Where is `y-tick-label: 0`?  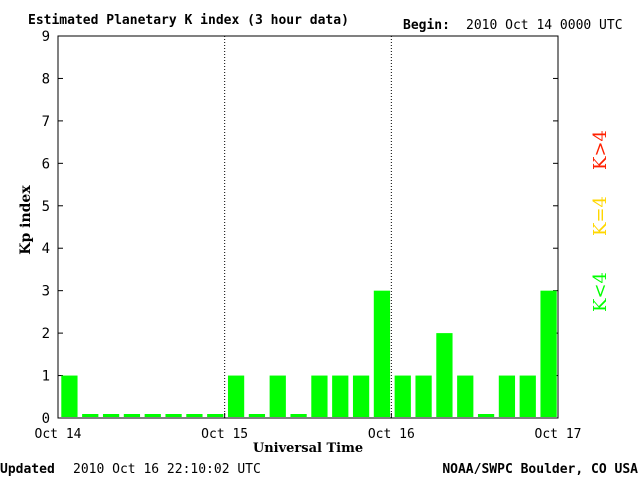 y-tick-label: 0 is located at coordinates (46, 419).